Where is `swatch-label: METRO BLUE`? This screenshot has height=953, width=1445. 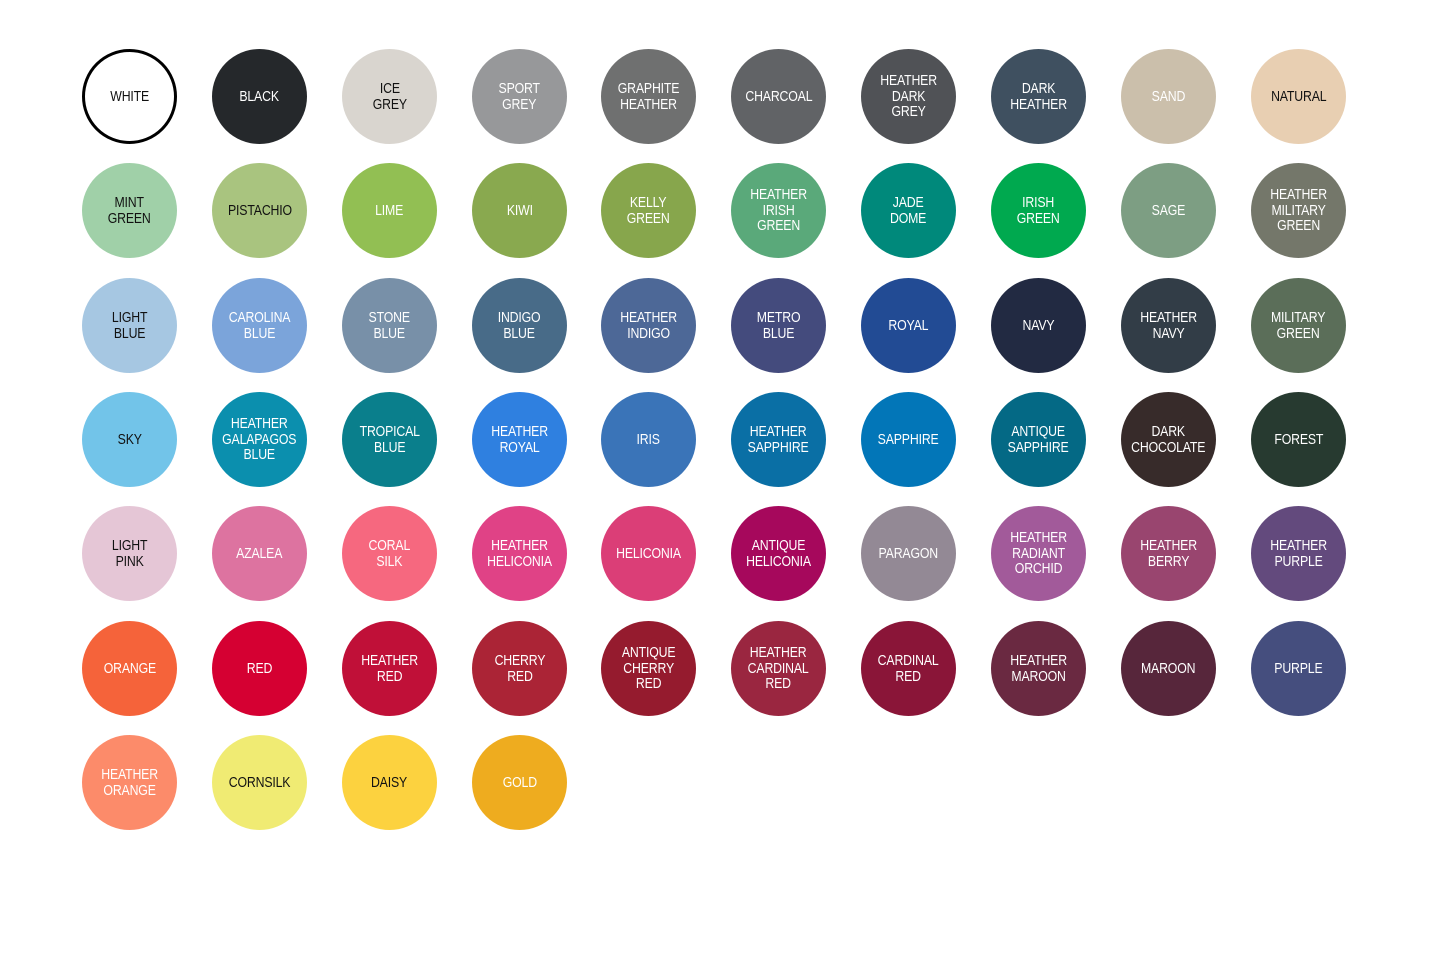 swatch-label: METRO BLUE is located at coordinates (779, 325).